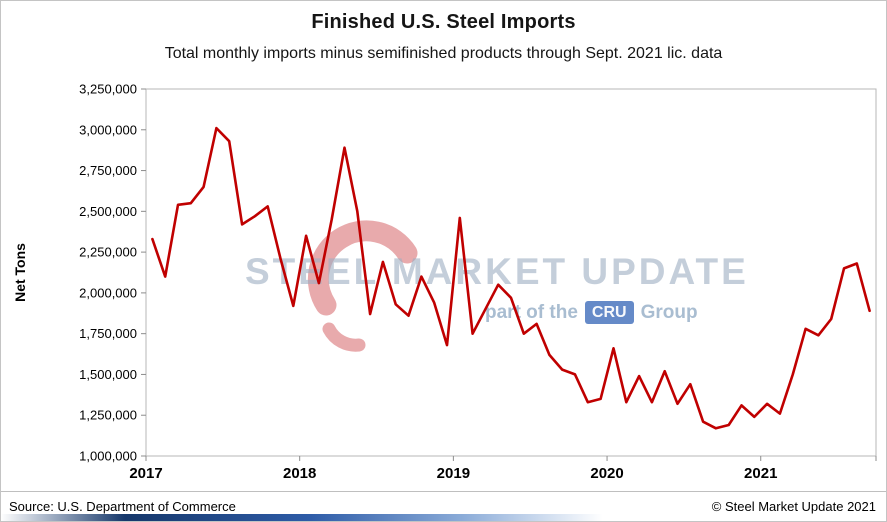 The width and height of the screenshot is (887, 522). What do you see at coordinates (145, 473) in the screenshot?
I see `x-tick-label: 2017` at bounding box center [145, 473].